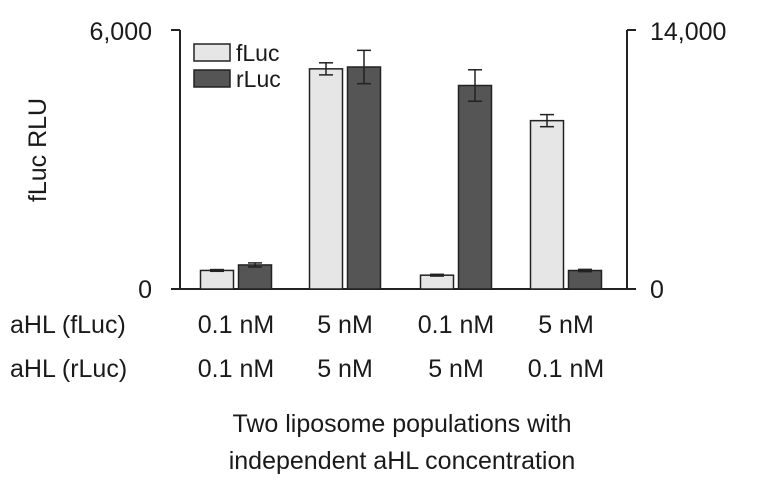 Image resolution: width=757 pixels, height=496 pixels. What do you see at coordinates (401, 347) in the screenshot?
I see `group-labels: 0.1 nM 0.1 nM 5 nM 5 nM 0.1 nM 5 nM 5 nM 0.1 nM` at bounding box center [401, 347].